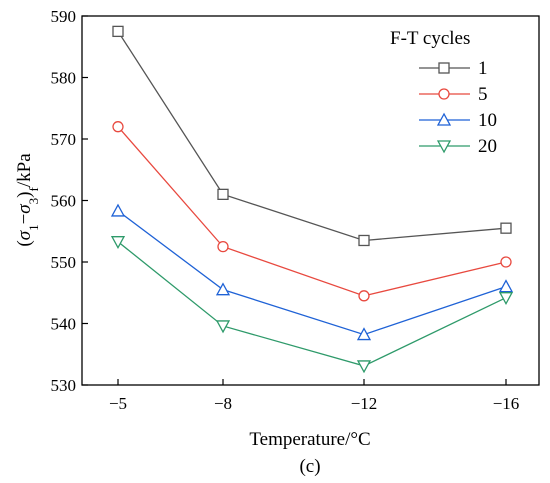 This screenshot has height=483, width=550. Describe the element at coordinates (64, 201) in the screenshot. I see `y-tick-label: 560` at that location.